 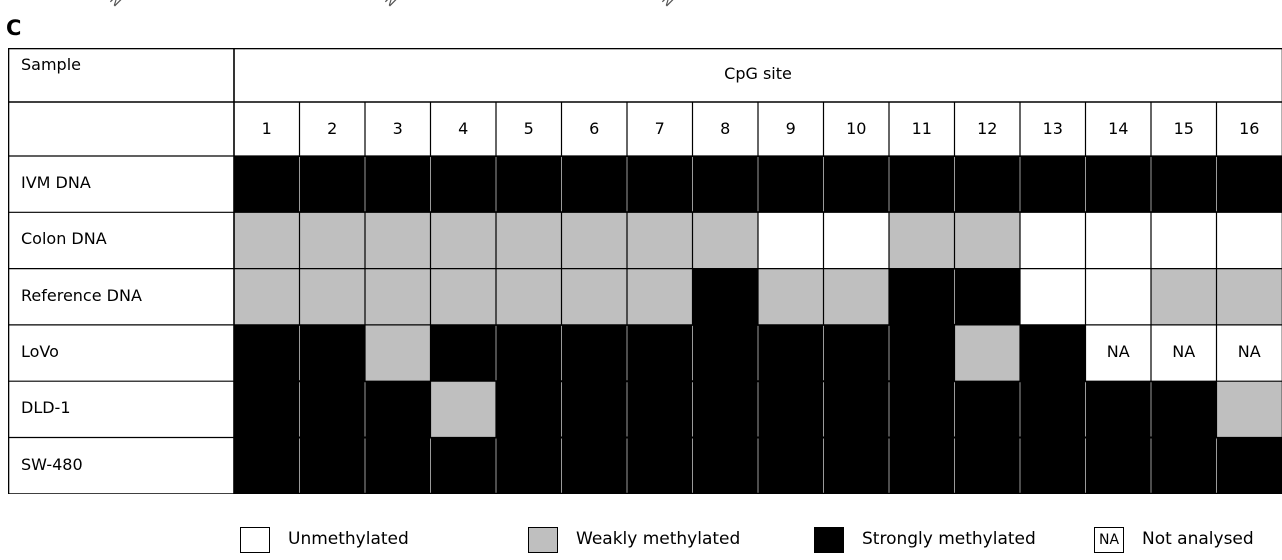 I want to click on cpg-site-number: 3, so click(x=397, y=128).